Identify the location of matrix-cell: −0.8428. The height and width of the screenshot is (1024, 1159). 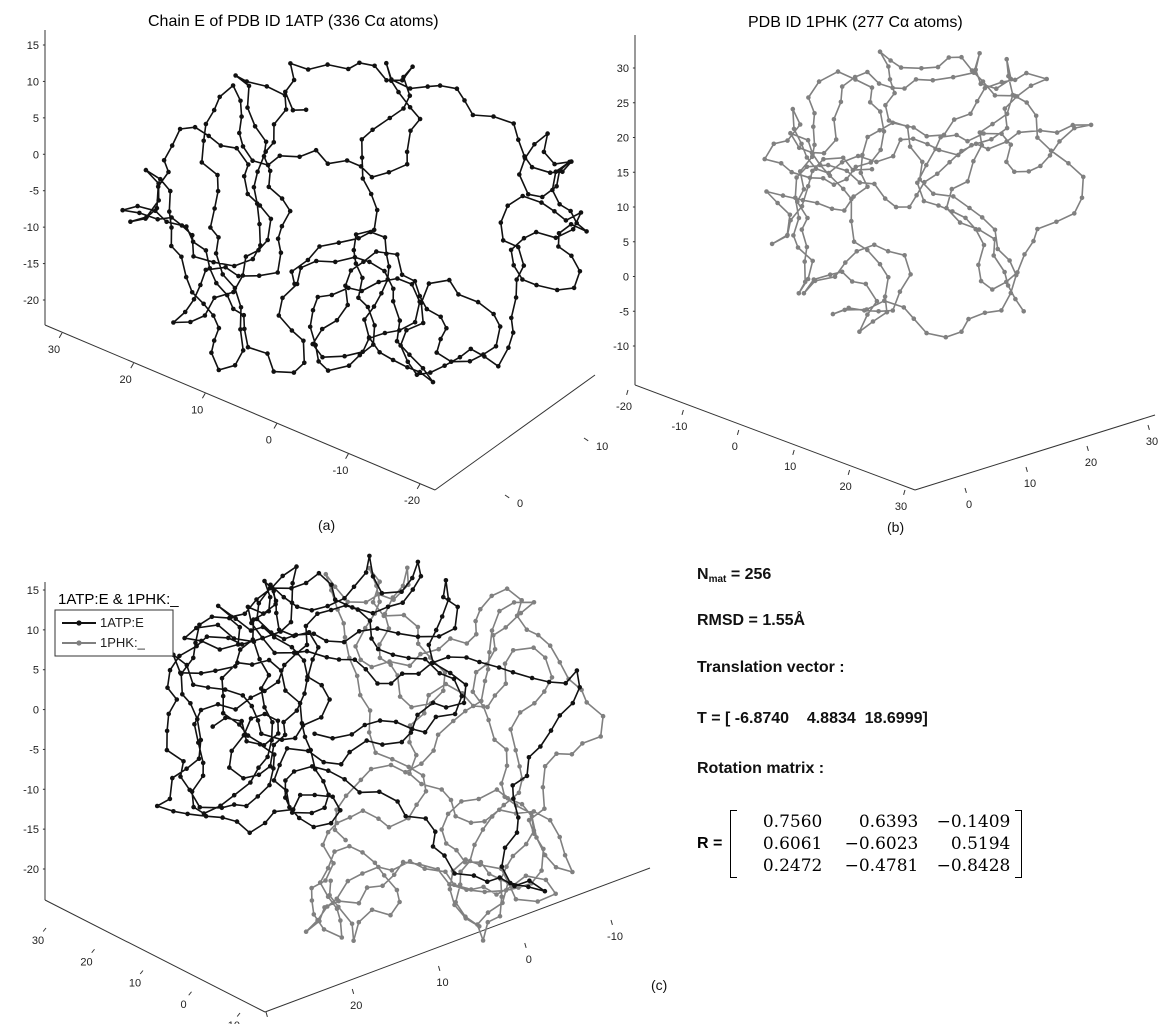
(973, 866).